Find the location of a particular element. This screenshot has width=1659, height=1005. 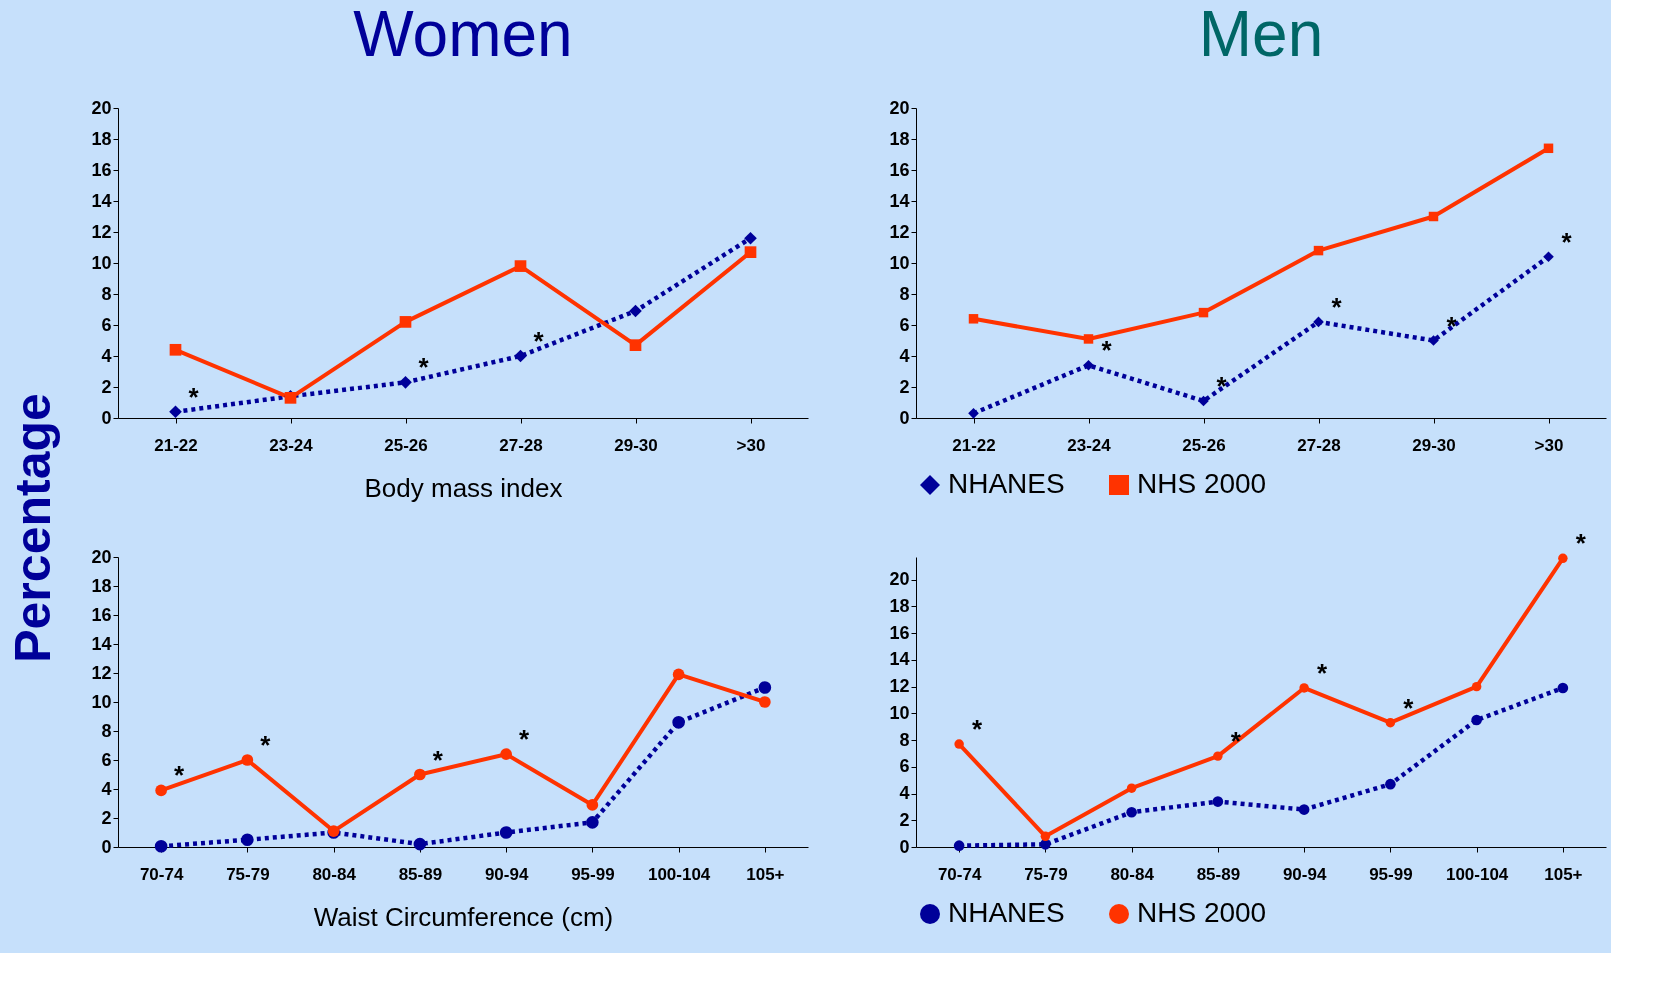

x-tick-label: 85-89 is located at coordinates (1218, 874).